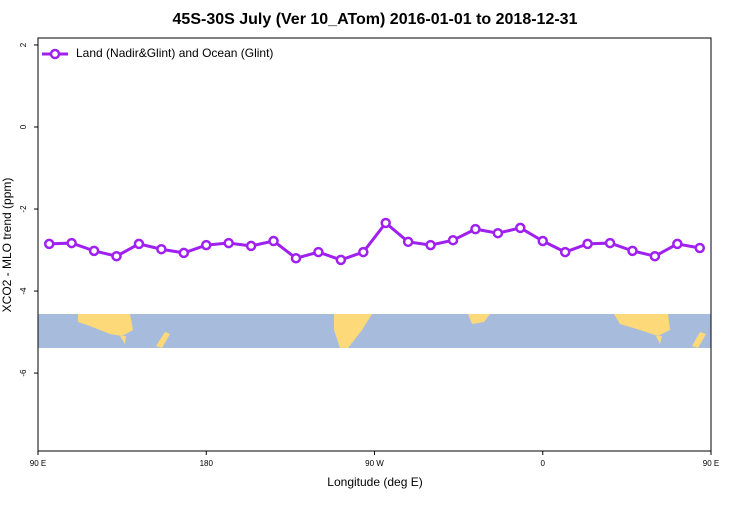 The image size is (750, 505). I want to click on series-line, so click(375, 241).